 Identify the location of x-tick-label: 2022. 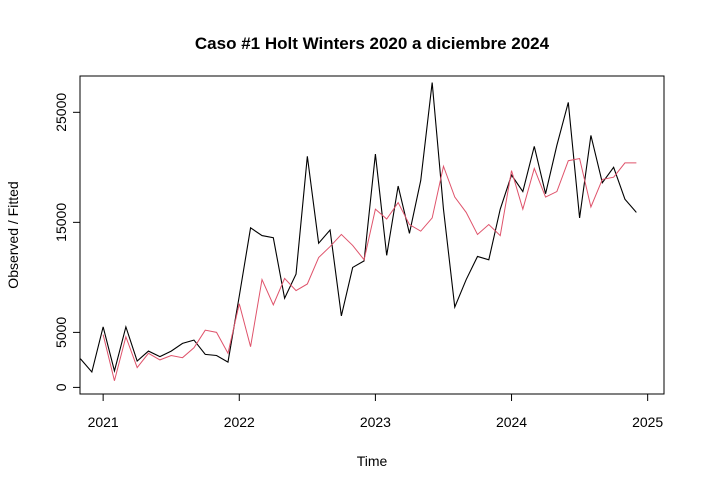
(239, 422).